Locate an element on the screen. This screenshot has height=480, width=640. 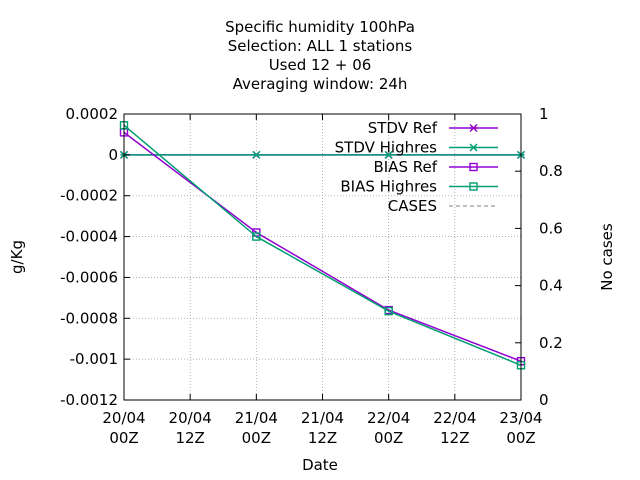
y-tick-label: -0.0008 is located at coordinates (89, 318).